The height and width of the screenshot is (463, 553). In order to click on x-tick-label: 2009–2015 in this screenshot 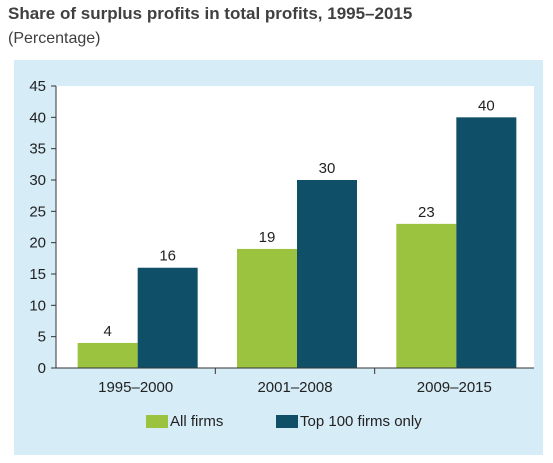, I will do `click(454, 387)`.